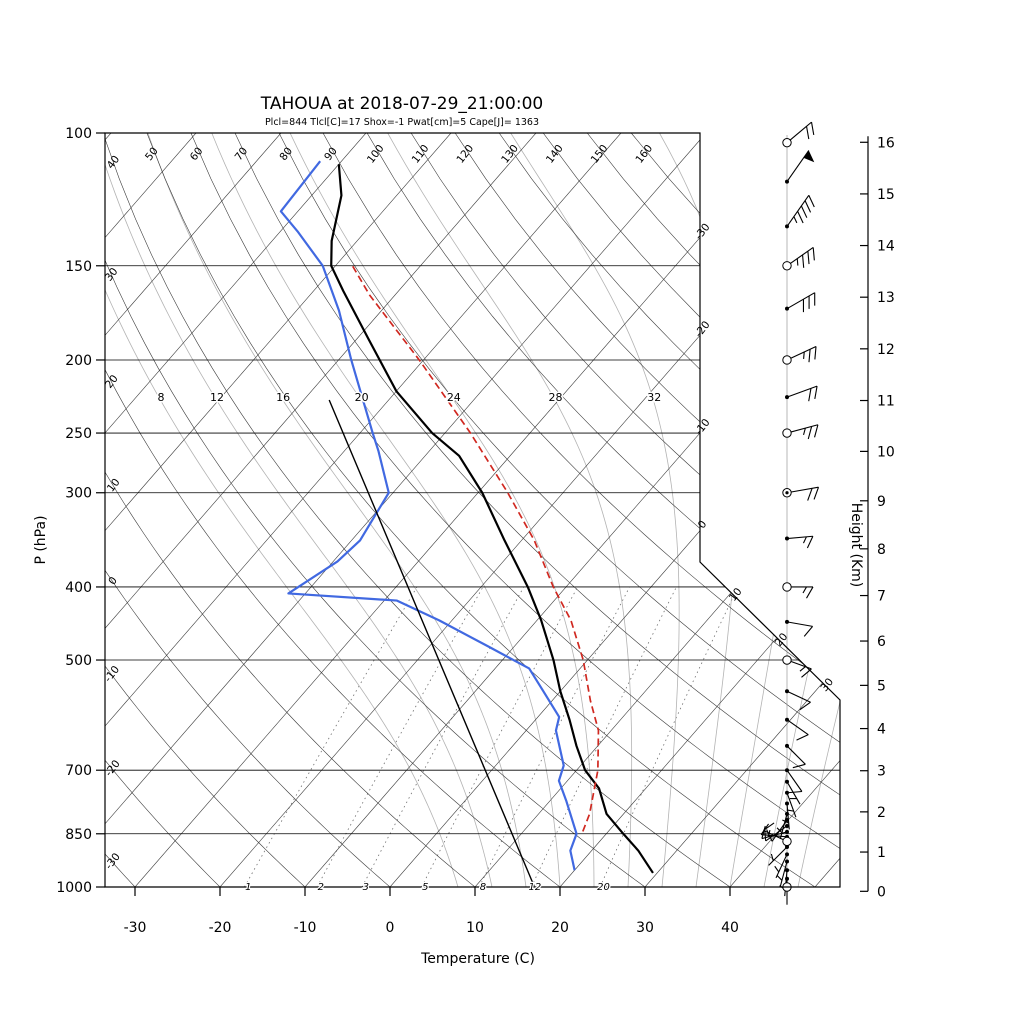 The height and width of the screenshot is (1024, 1024). Describe the element at coordinates (881, 502) in the screenshot. I see `height-tick-label: 9` at that location.